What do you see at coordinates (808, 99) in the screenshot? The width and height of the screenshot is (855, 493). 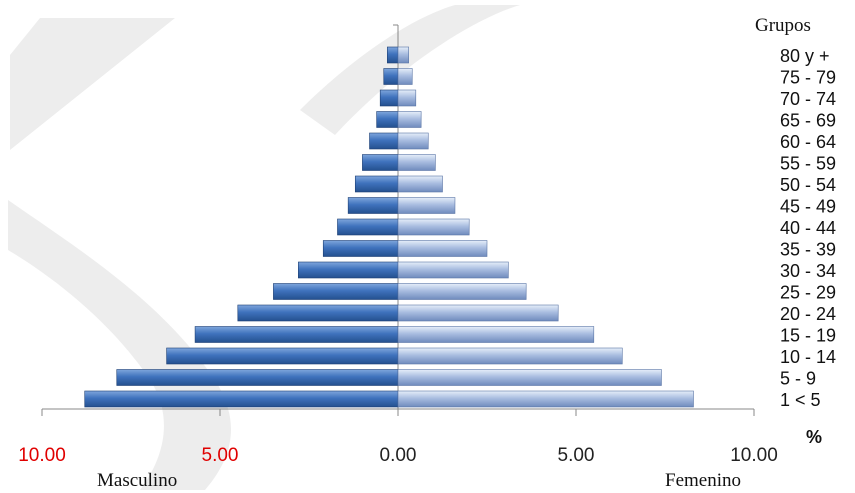 I see `category-label: 70 - 74` at bounding box center [808, 99].